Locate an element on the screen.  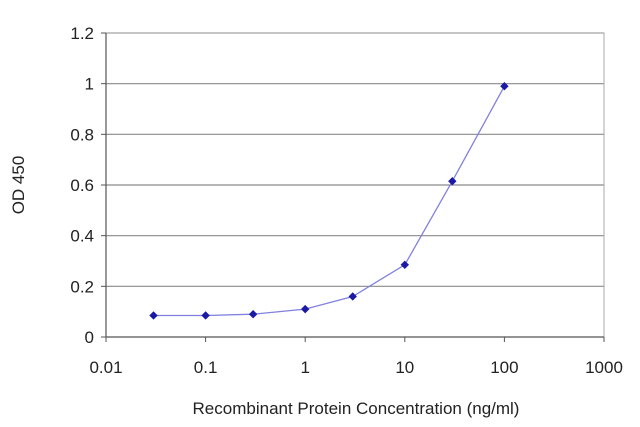
x-tick-label-5: 1000 is located at coordinates (604, 367).